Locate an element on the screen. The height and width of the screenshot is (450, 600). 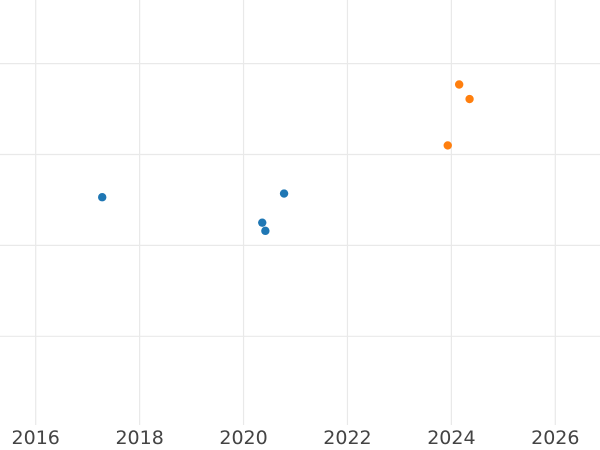
x-axis-tick-label: 2018 is located at coordinates (139, 438).